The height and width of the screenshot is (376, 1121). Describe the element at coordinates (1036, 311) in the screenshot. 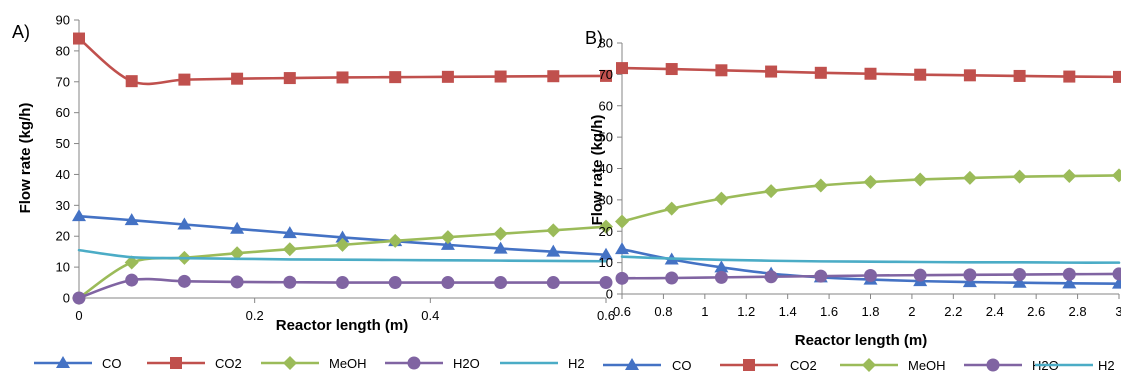

I see `x-tick-label: 2.6` at that location.